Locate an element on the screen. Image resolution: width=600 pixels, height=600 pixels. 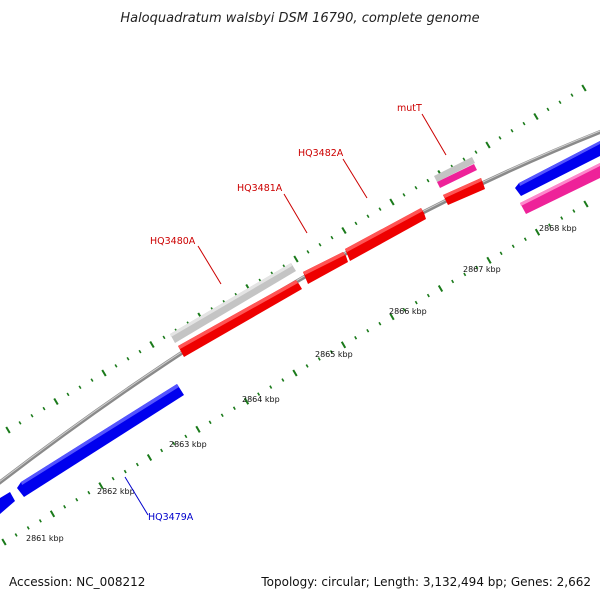
cds-forward-mutt is located at coordinates (464, 191).